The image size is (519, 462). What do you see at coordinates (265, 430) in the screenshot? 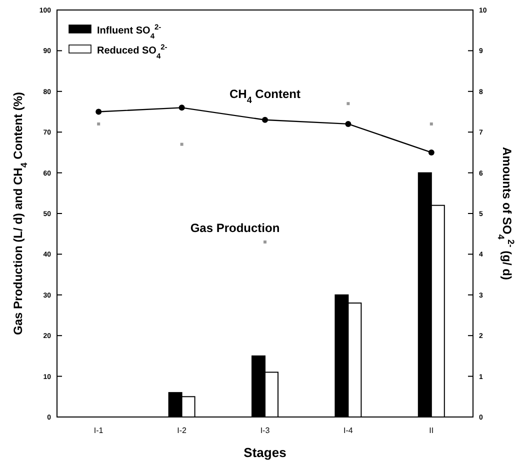
I see `x-tick-label: I-3` at bounding box center [265, 430].